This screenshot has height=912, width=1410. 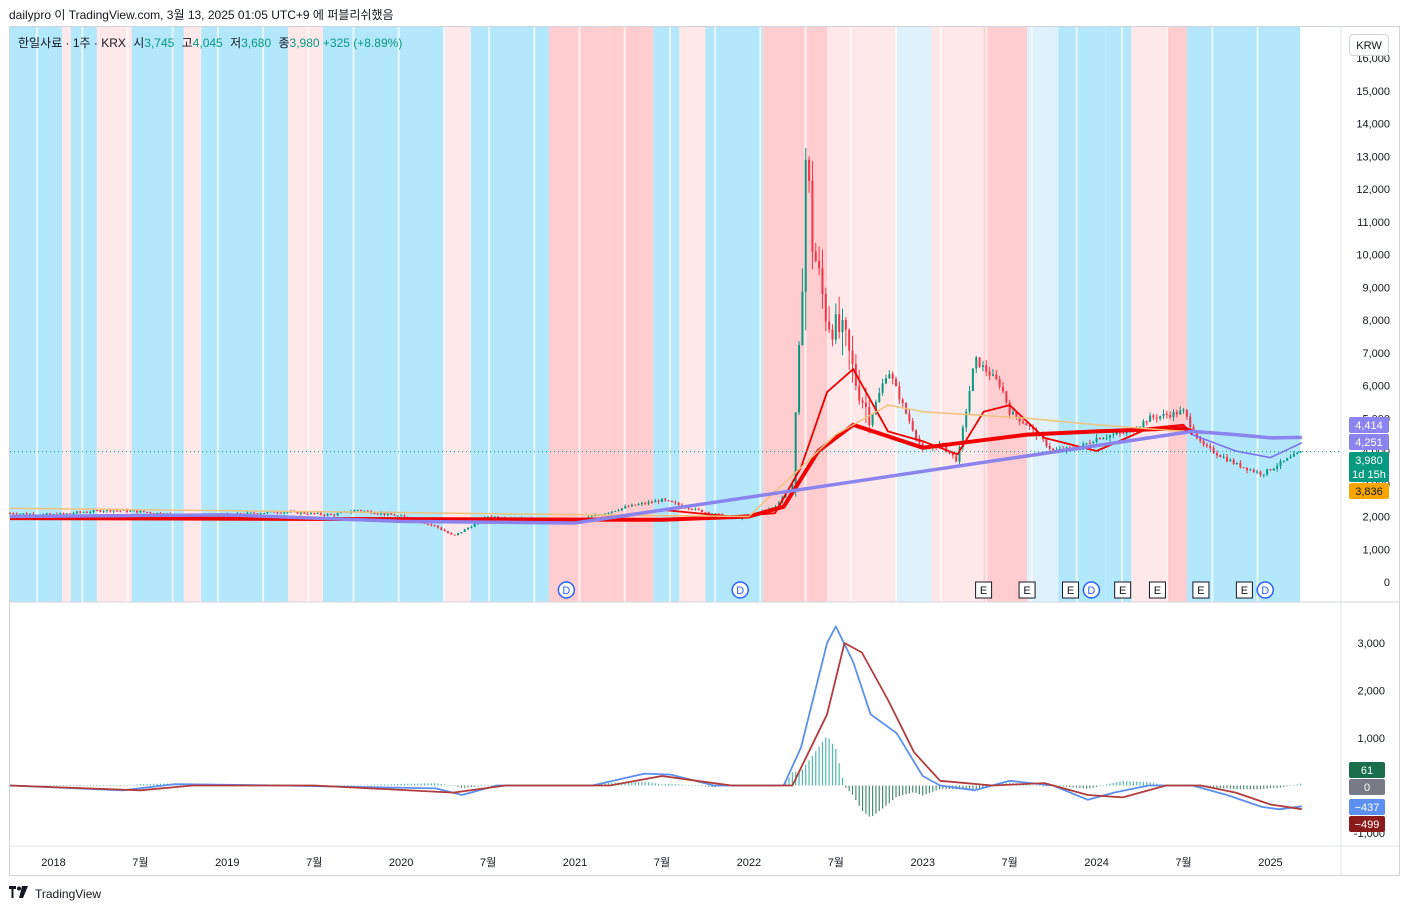 I want to click on oscillator-value-tag-label: 61, so click(x=1367, y=771).